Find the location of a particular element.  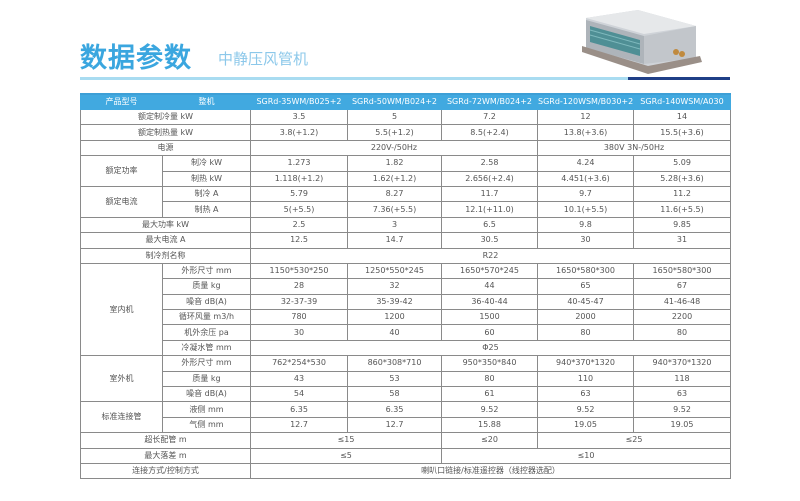

table-row: 超长配管 m ≤15 ≤20 ≤25 is located at coordinates (405, 440).